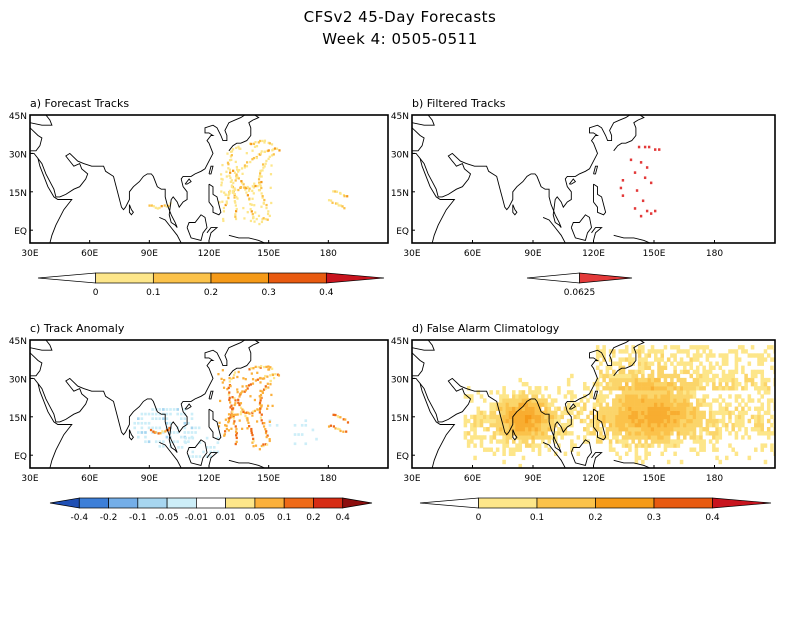  I want to click on colorbar-label: 0.01, so click(226, 518).